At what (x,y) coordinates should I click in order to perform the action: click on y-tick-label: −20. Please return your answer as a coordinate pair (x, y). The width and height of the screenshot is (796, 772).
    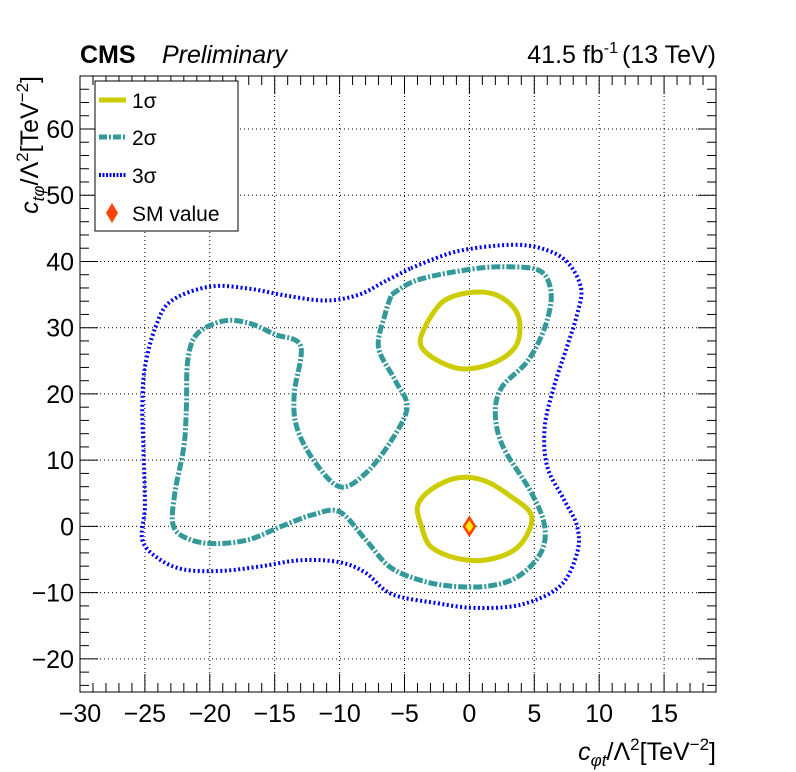
    Looking at the image, I should click on (53, 660).